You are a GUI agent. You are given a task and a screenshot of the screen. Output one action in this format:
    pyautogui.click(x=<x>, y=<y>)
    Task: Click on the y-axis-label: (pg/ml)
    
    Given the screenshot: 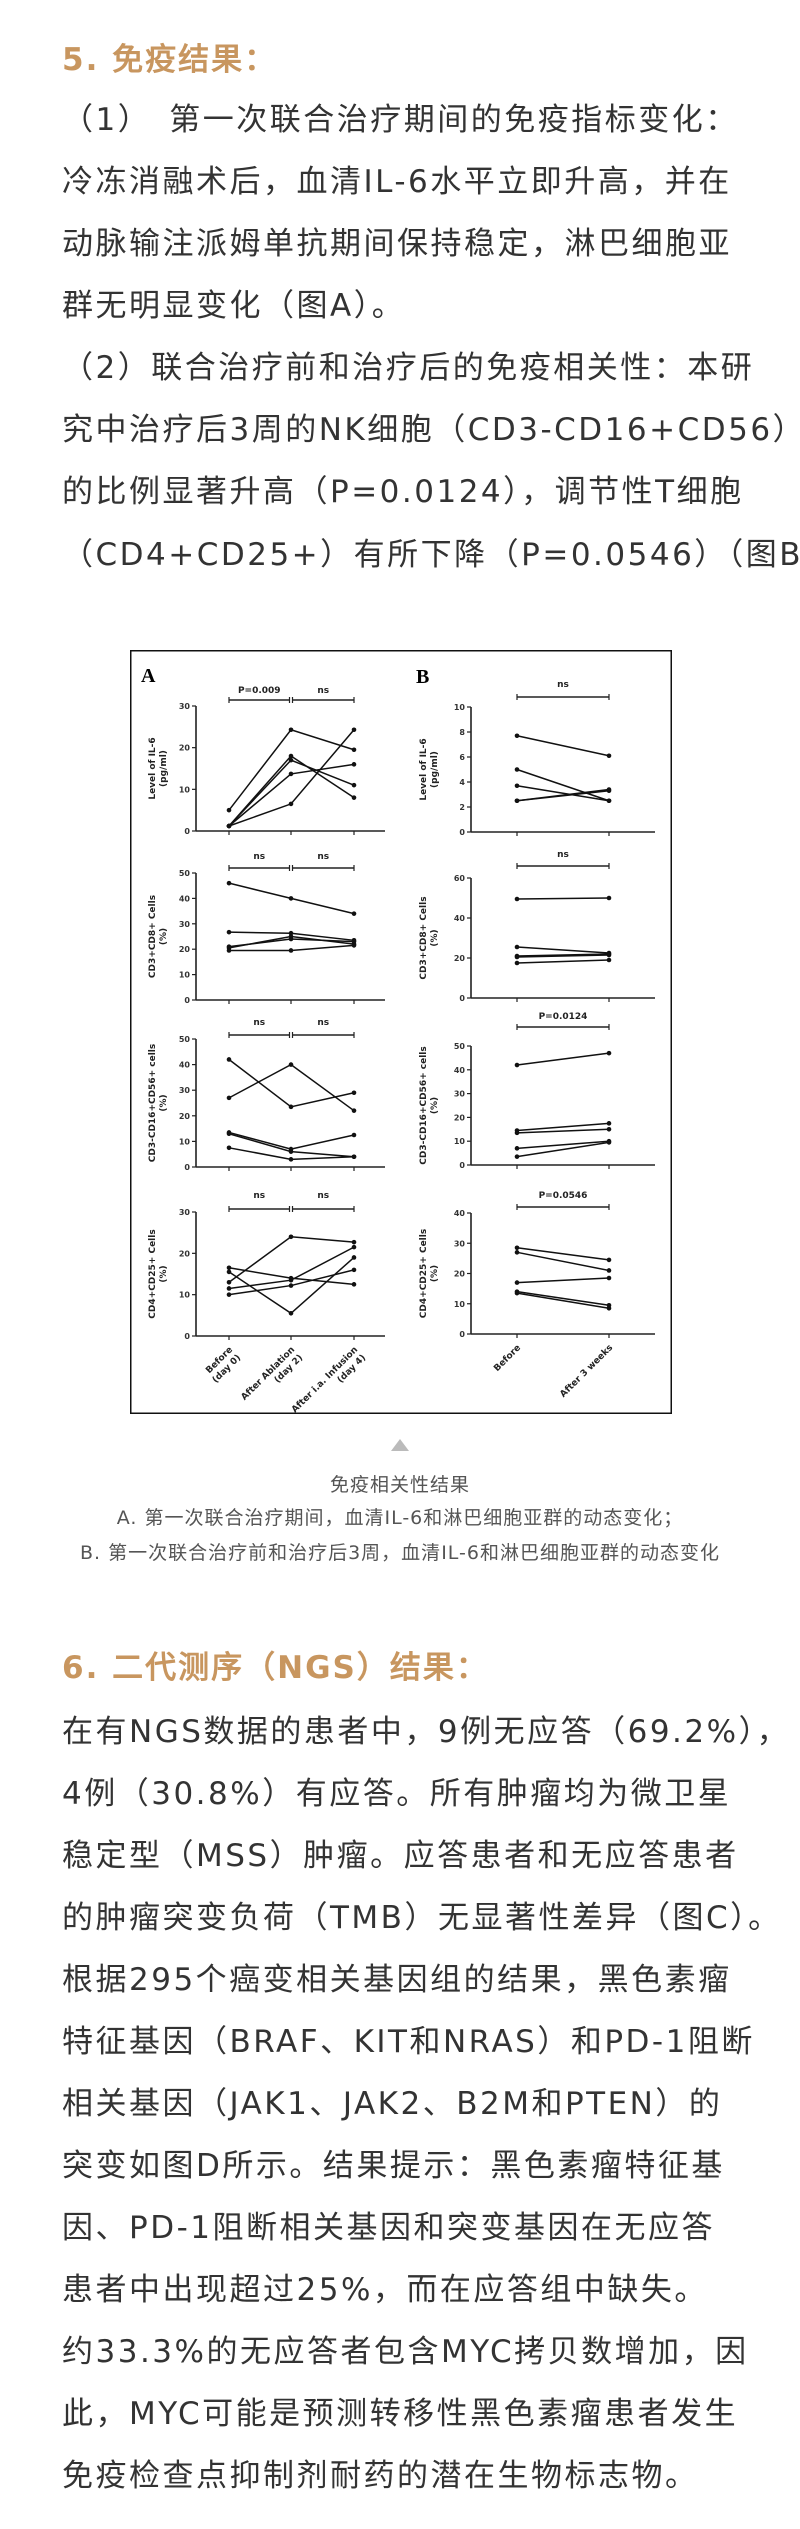 What is the action you would take?
    pyautogui.click(x=435, y=769)
    